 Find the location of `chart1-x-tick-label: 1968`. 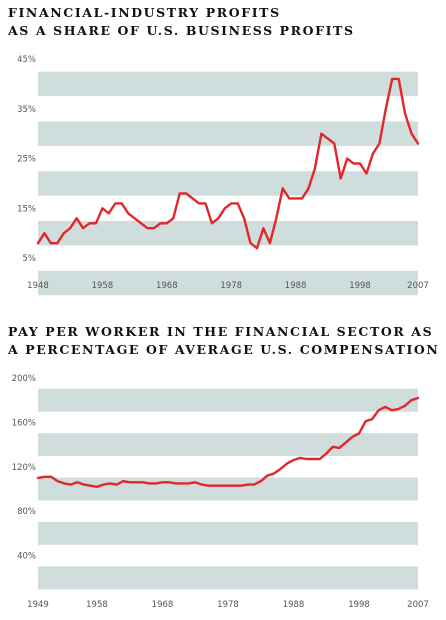

chart1-x-tick-label: 1968 is located at coordinates (167, 286).